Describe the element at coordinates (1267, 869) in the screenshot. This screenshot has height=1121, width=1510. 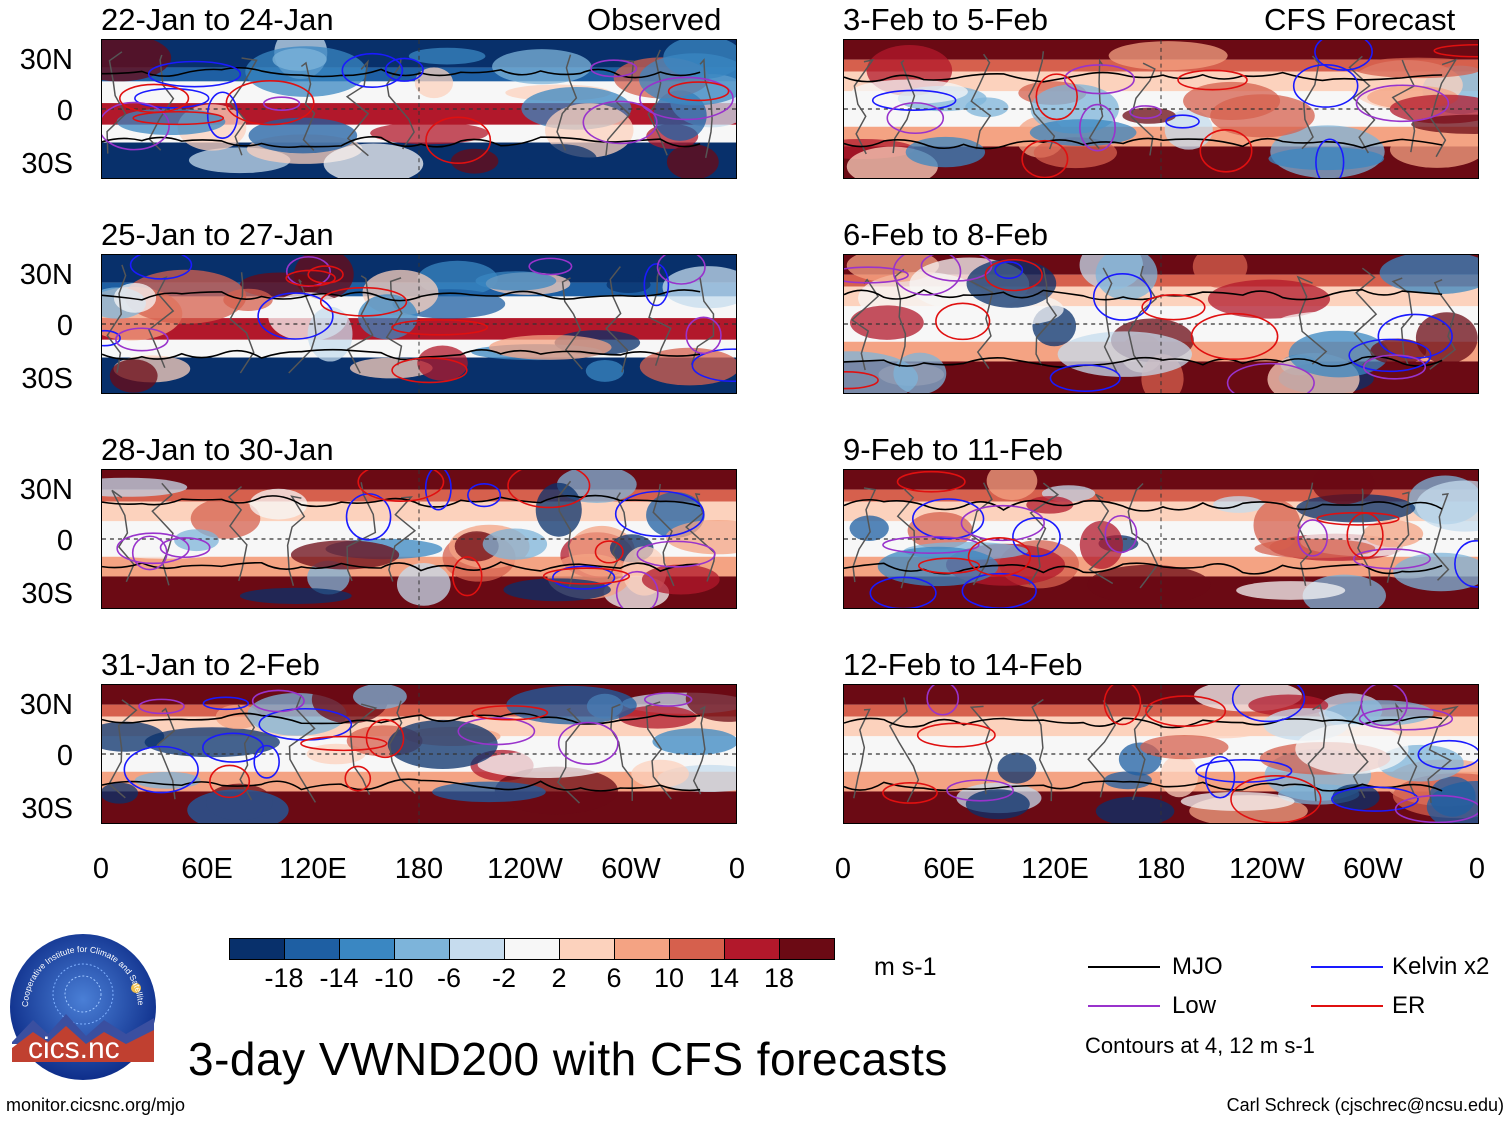
I see `xtick-120w: 120W` at that location.